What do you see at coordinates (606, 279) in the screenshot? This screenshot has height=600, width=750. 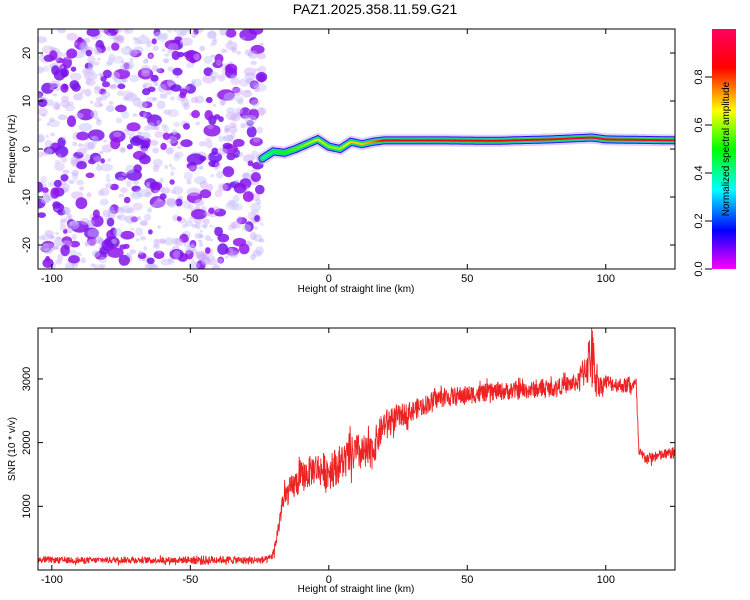 I see `x-tick-label: 100` at bounding box center [606, 279].